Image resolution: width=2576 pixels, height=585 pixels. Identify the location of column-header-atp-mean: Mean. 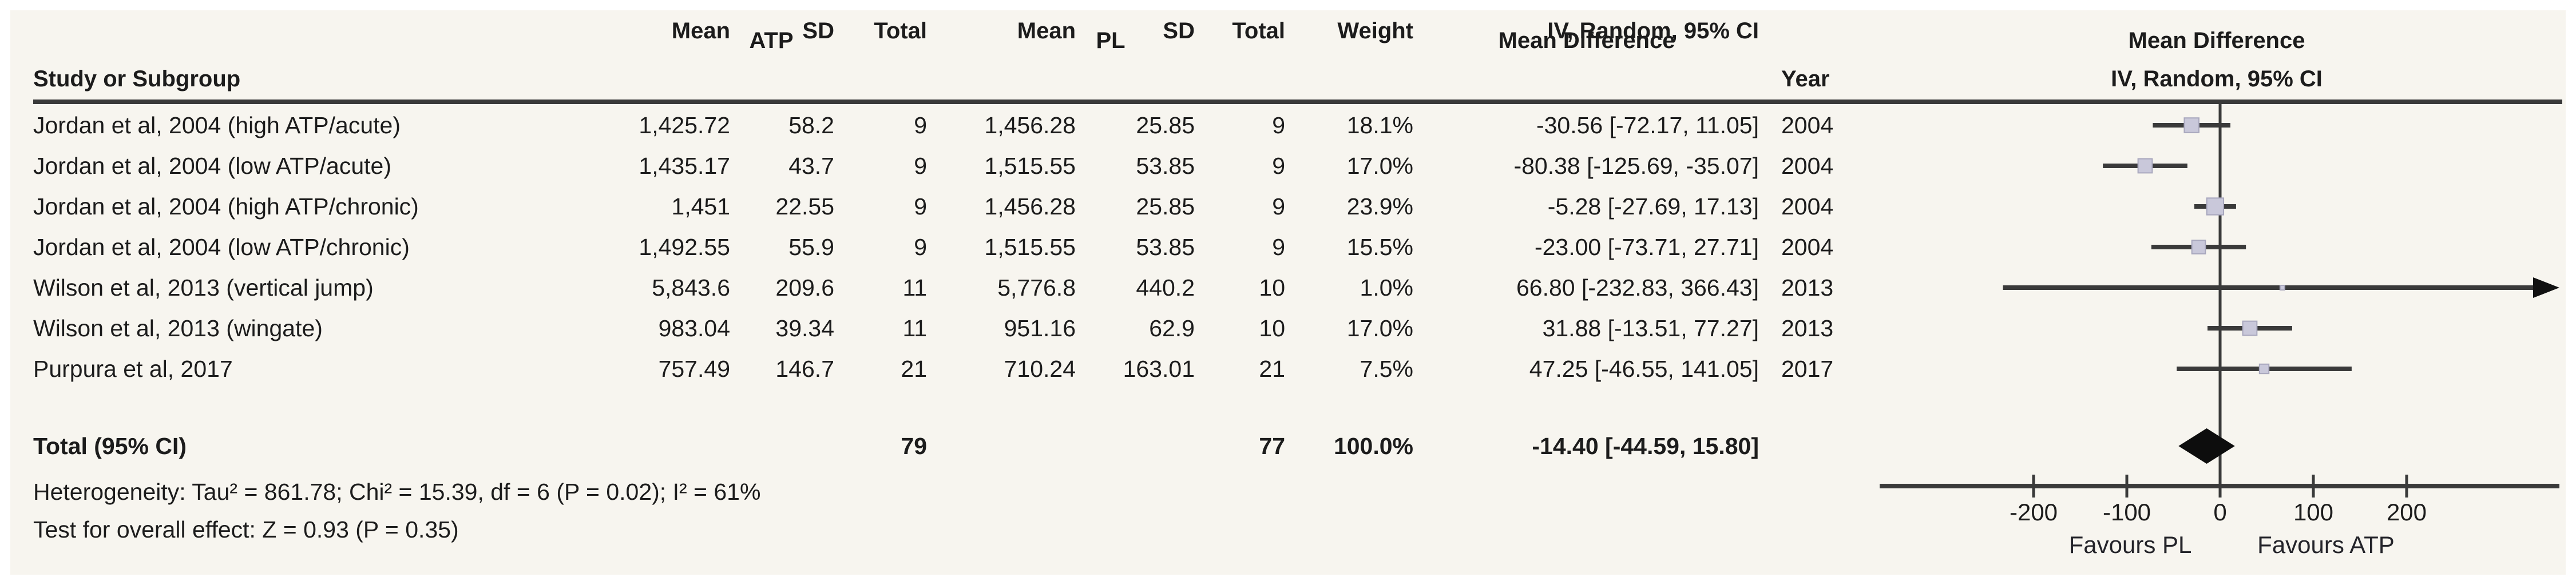
(701, 31).